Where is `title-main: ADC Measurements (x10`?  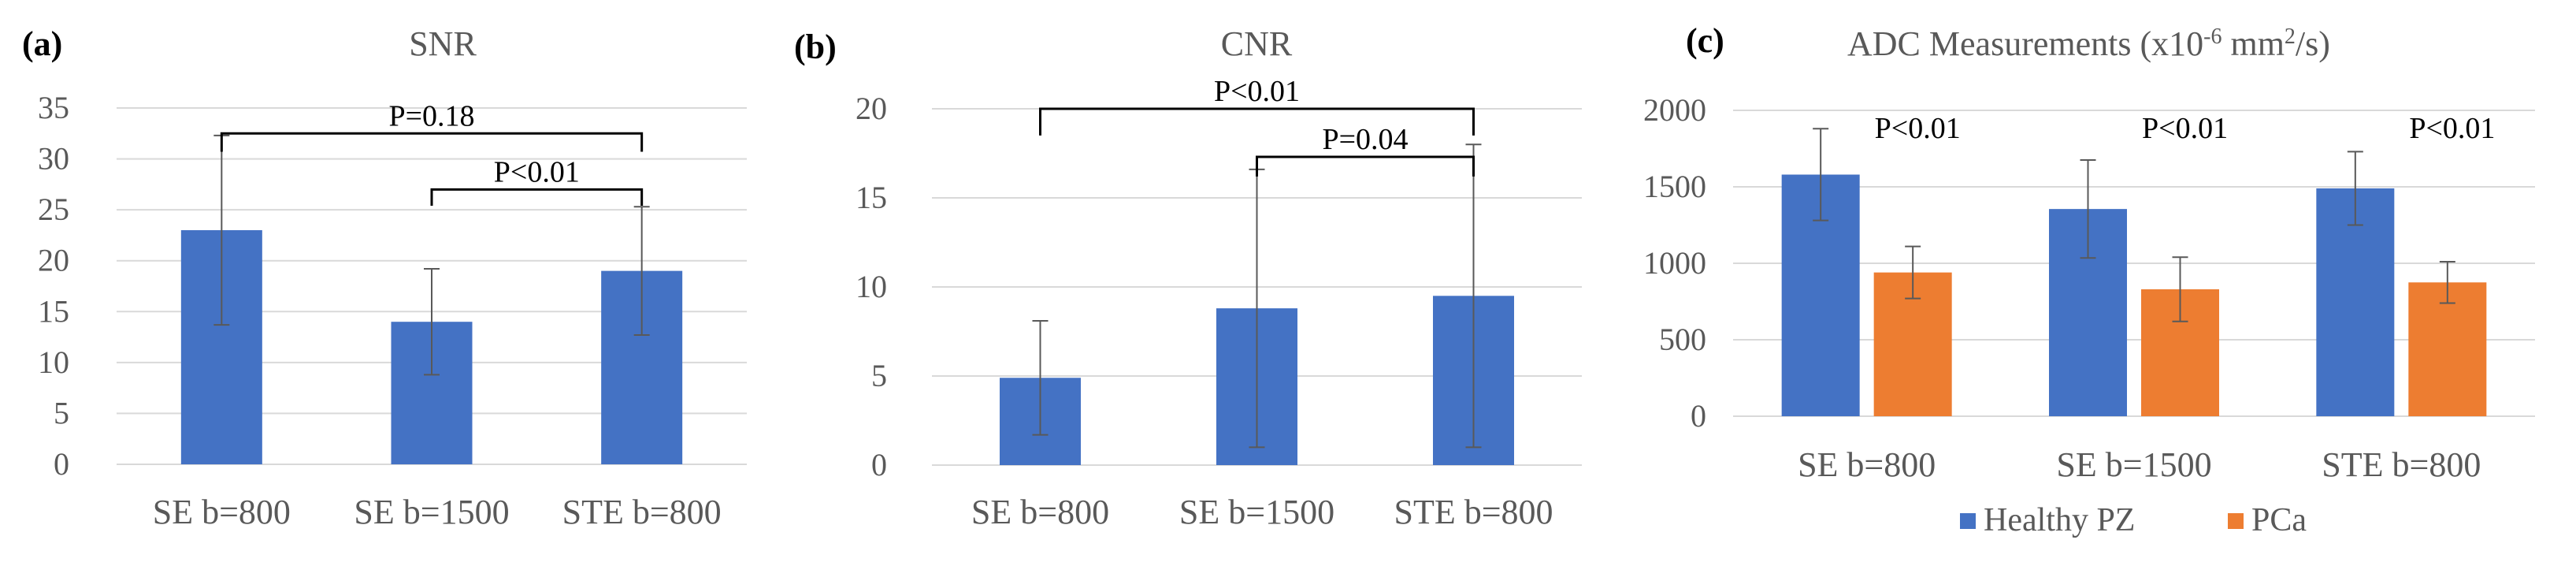 title-main: ADC Measurements (x10 is located at coordinates (2025, 43).